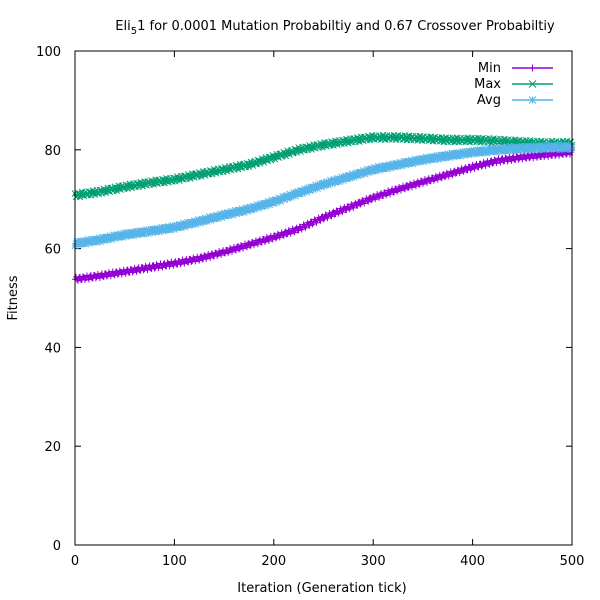 This screenshot has width=600, height=600. What do you see at coordinates (52, 250) in the screenshot?
I see `y-tick-label: 60` at bounding box center [52, 250].